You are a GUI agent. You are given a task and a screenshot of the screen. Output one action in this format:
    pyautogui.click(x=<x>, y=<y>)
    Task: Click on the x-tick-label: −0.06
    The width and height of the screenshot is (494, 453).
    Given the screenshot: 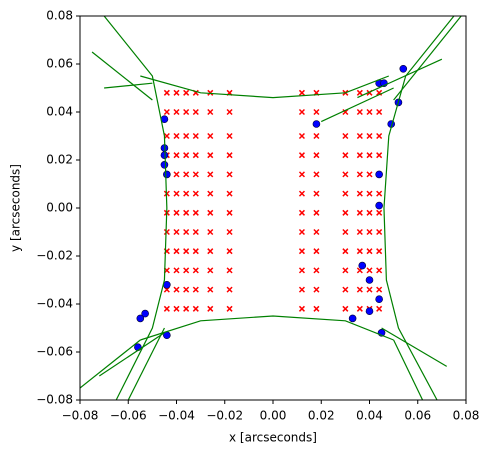 What is the action you would take?
    pyautogui.click(x=128, y=416)
    